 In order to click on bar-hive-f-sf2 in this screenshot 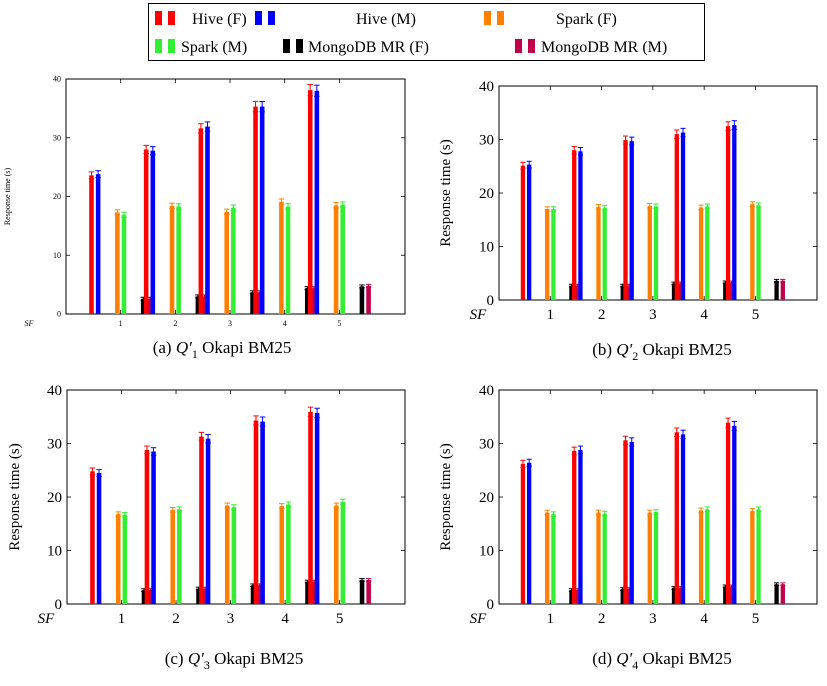, I will do `click(574, 527)`.